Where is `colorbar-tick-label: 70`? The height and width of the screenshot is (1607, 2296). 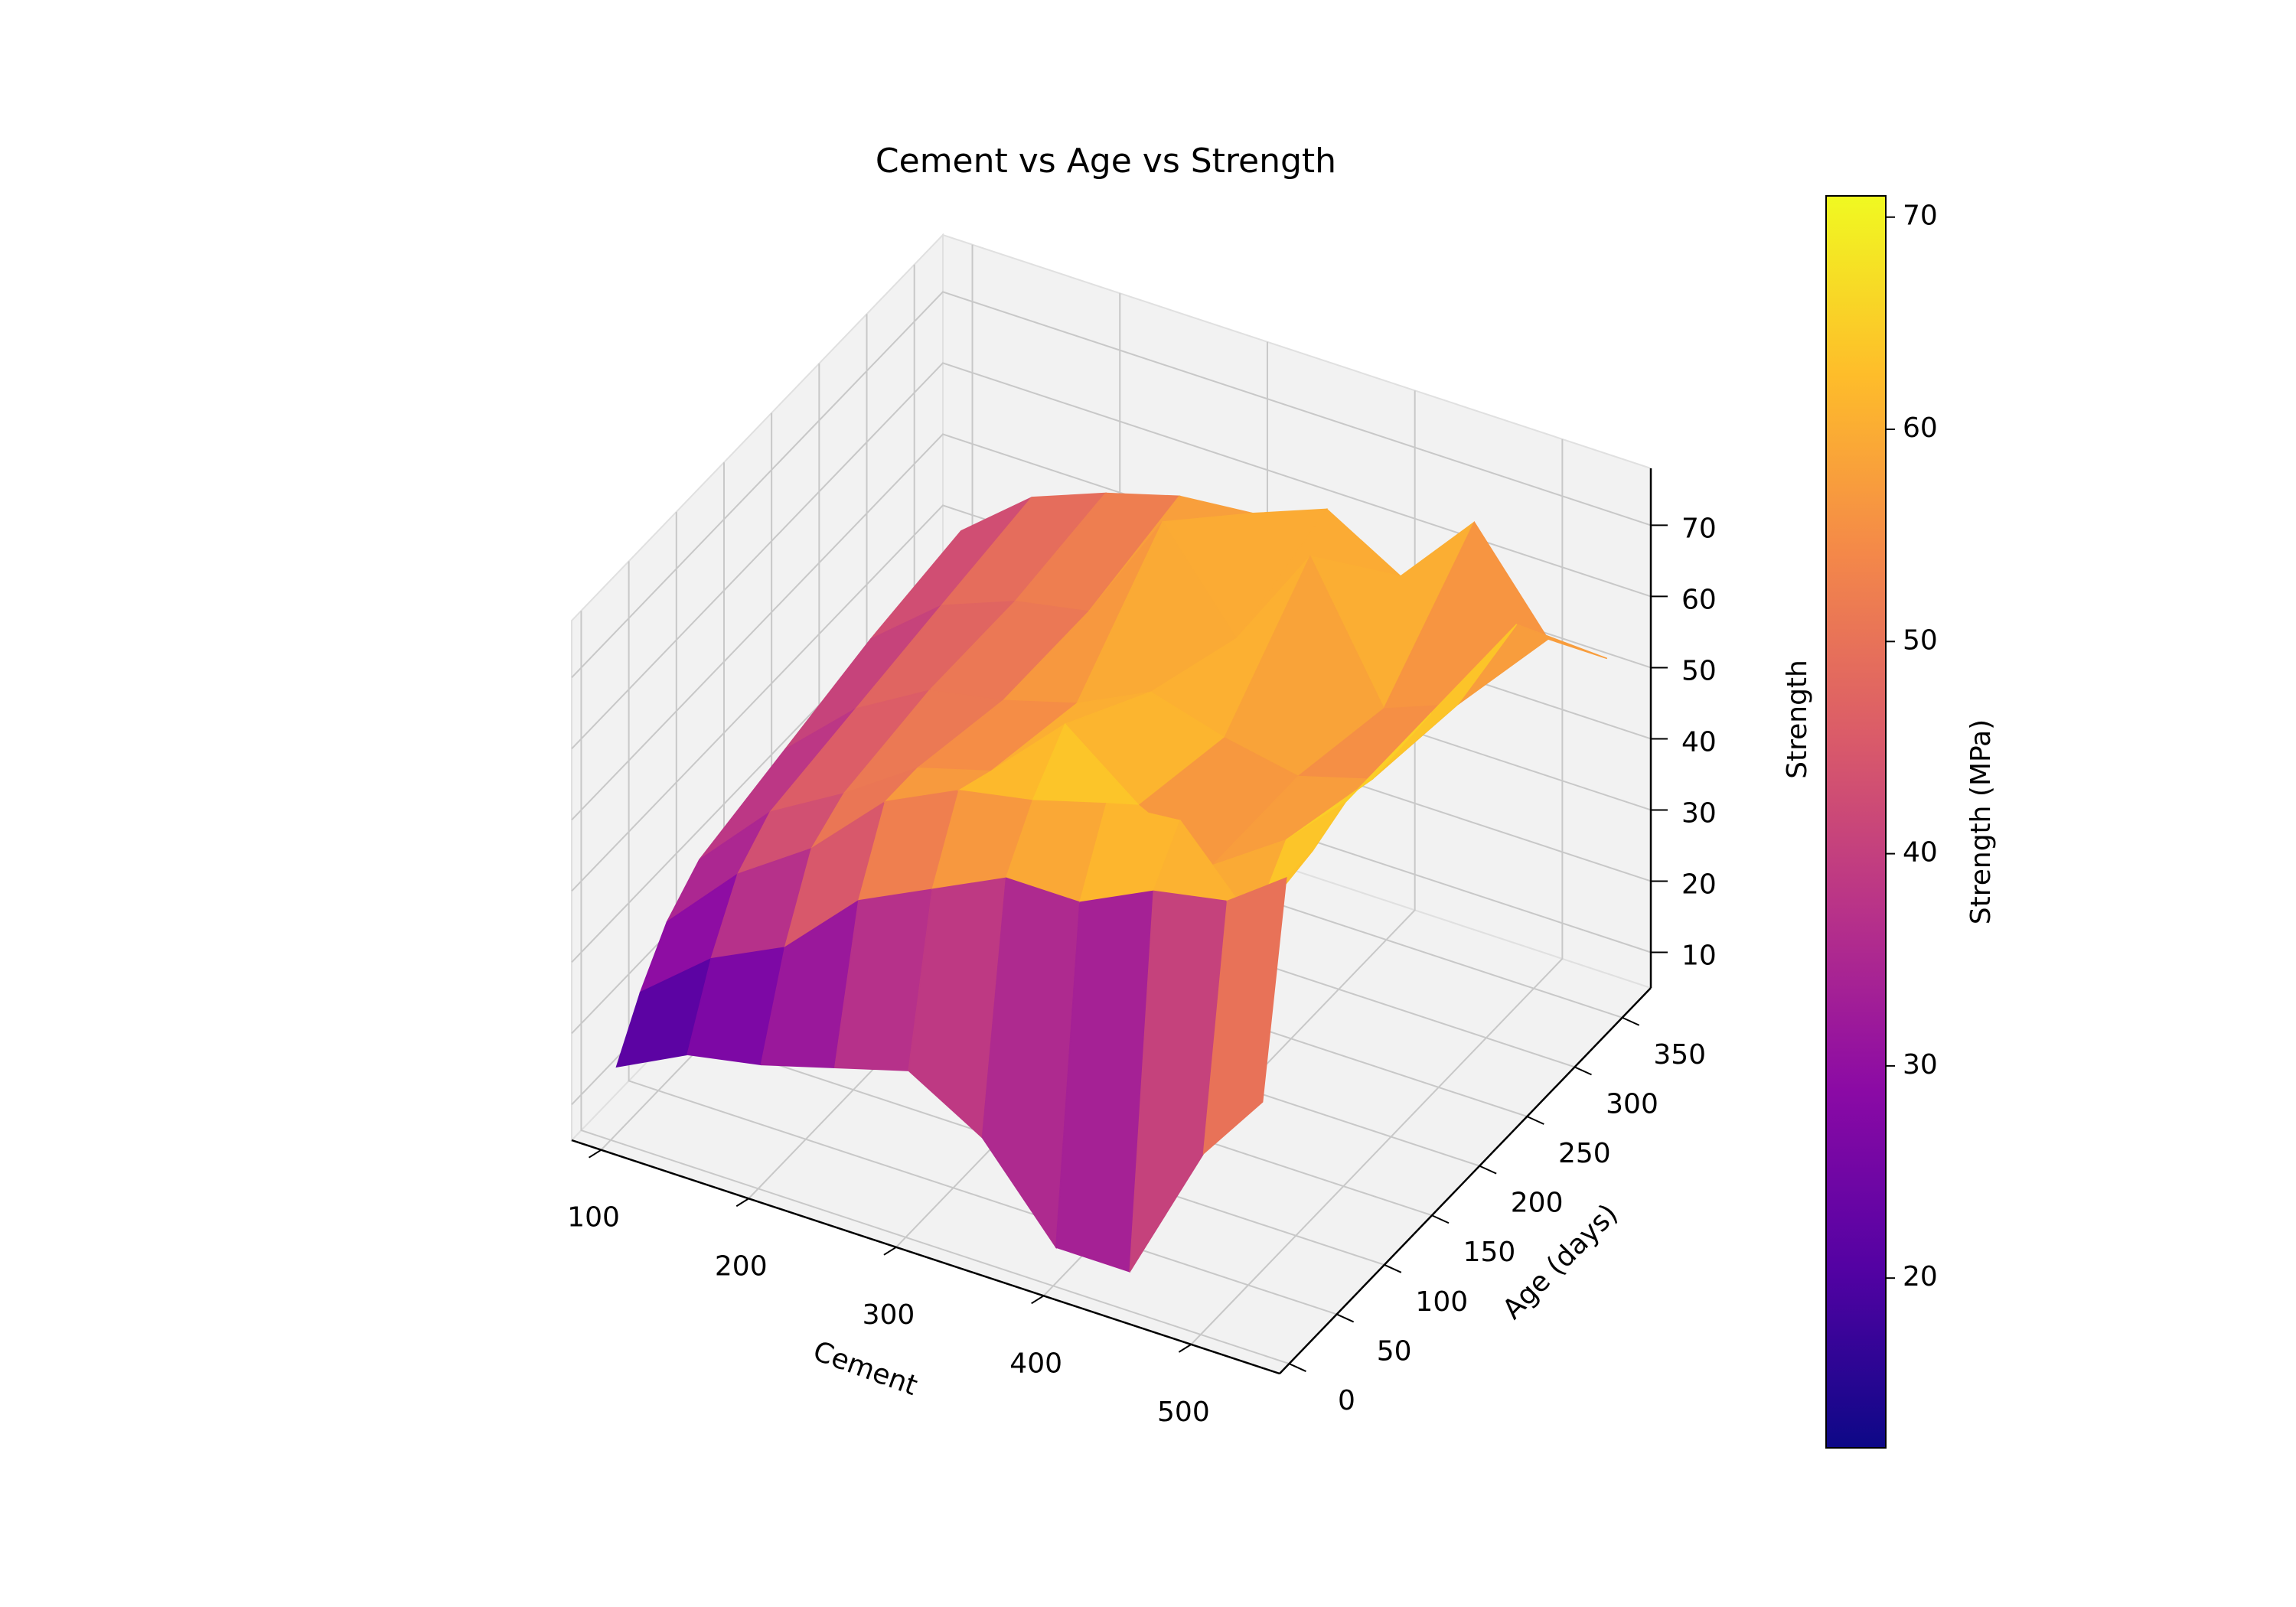 colorbar-tick-label: 70 is located at coordinates (1920, 216).